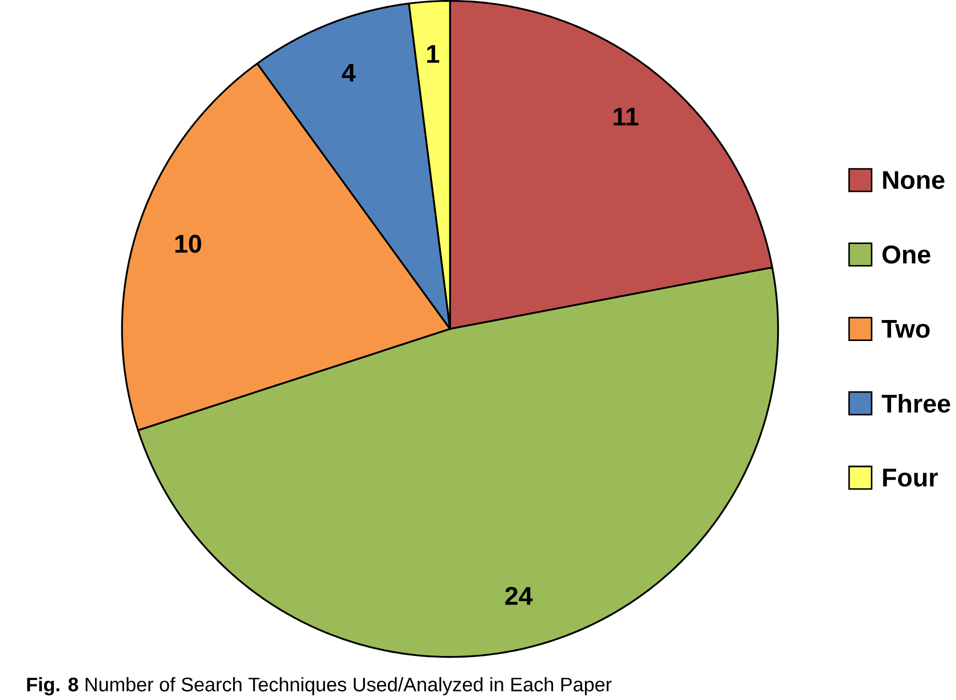 The height and width of the screenshot is (700, 956). I want to click on data-label: 1, so click(433, 53).